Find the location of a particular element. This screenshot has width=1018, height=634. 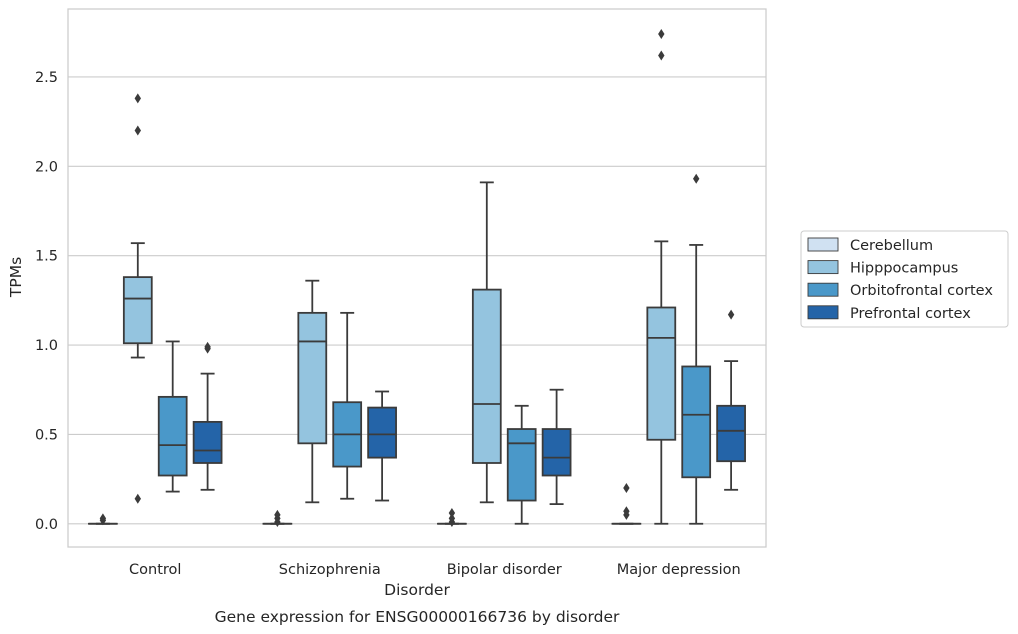

legend-frame is located at coordinates (904, 279).